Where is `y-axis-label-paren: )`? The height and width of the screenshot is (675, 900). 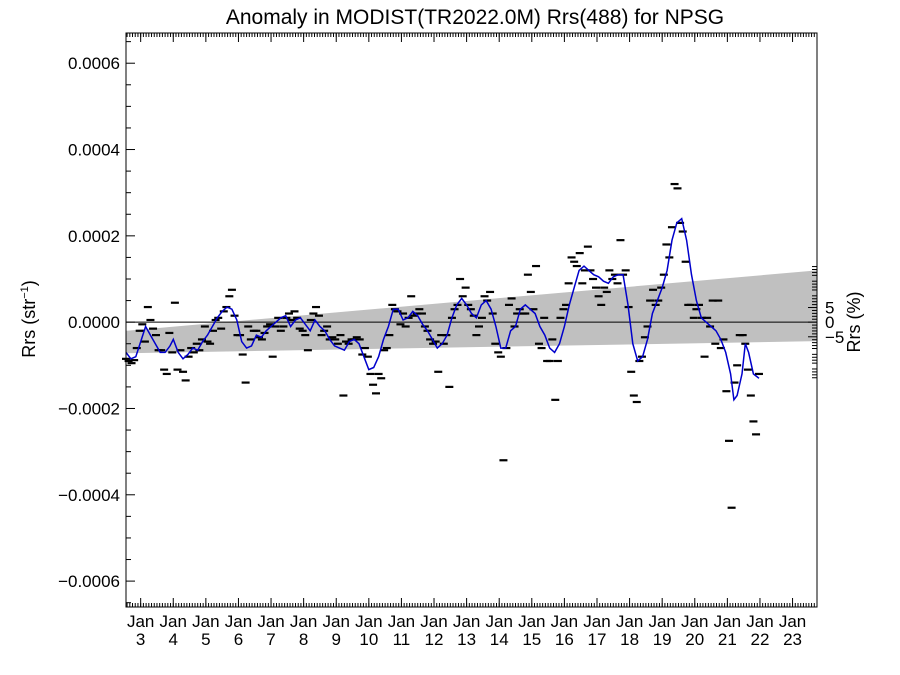
y-axis-label-paren: ) is located at coordinates (29, 283).